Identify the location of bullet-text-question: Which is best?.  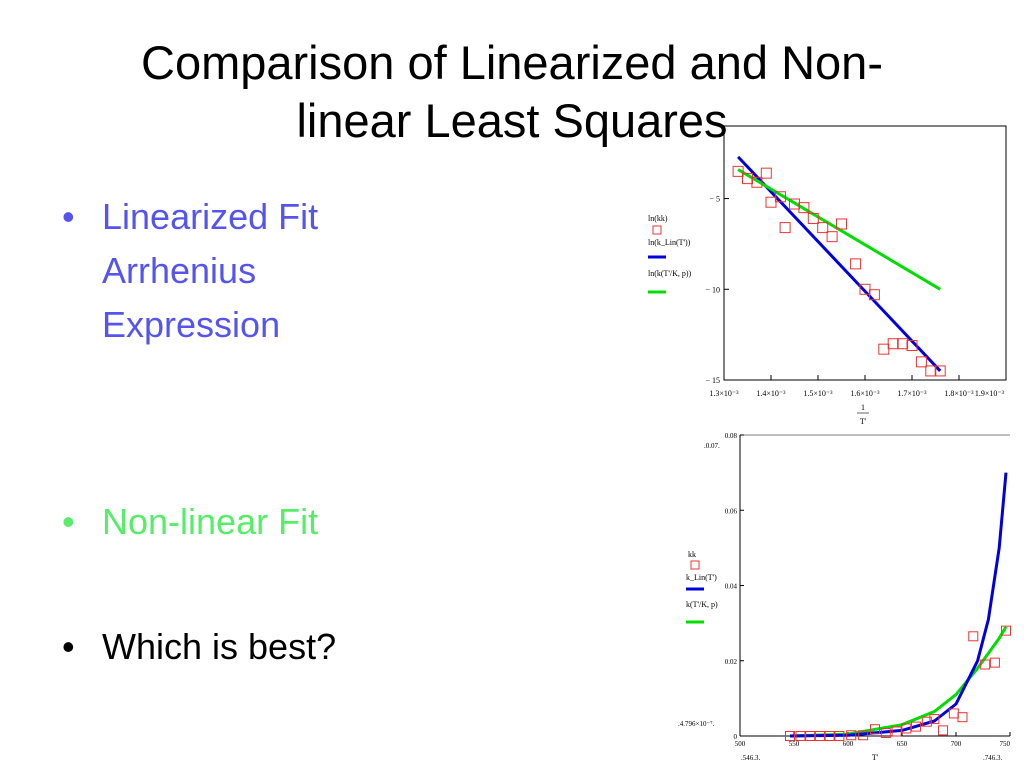
(219, 646).